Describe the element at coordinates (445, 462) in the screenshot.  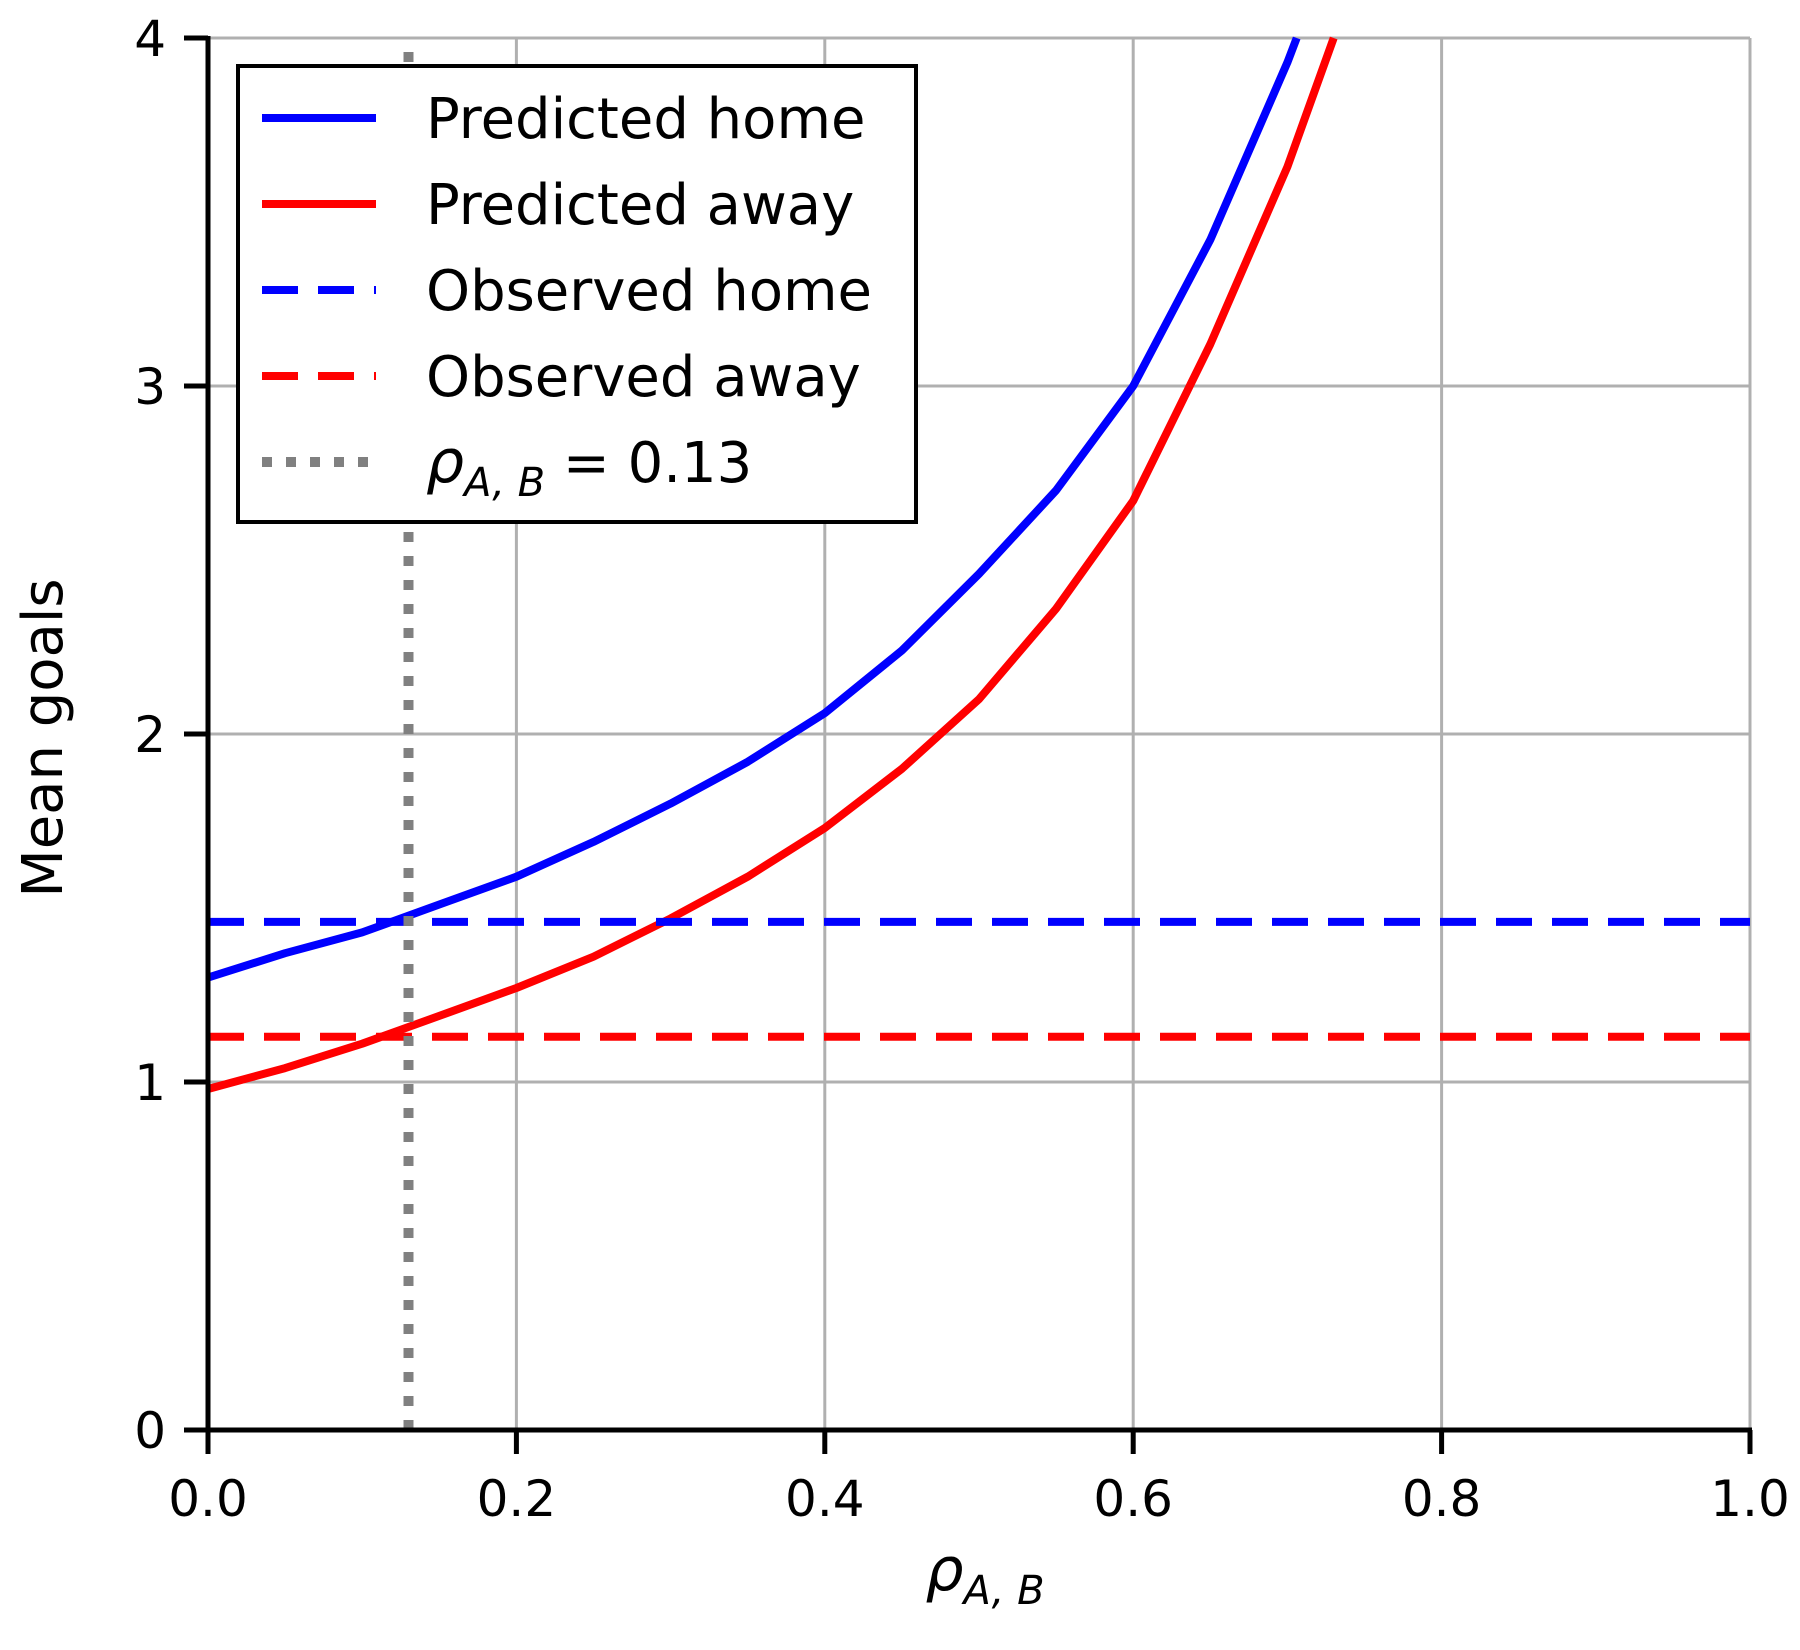
I see `legend-label-base: ρ` at that location.